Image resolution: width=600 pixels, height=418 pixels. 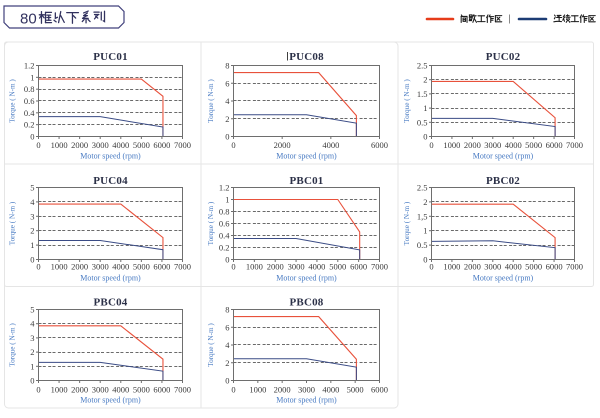 What do you see at coordinates (110, 181) in the screenshot?
I see `svg-text: PUC04` at bounding box center [110, 181].